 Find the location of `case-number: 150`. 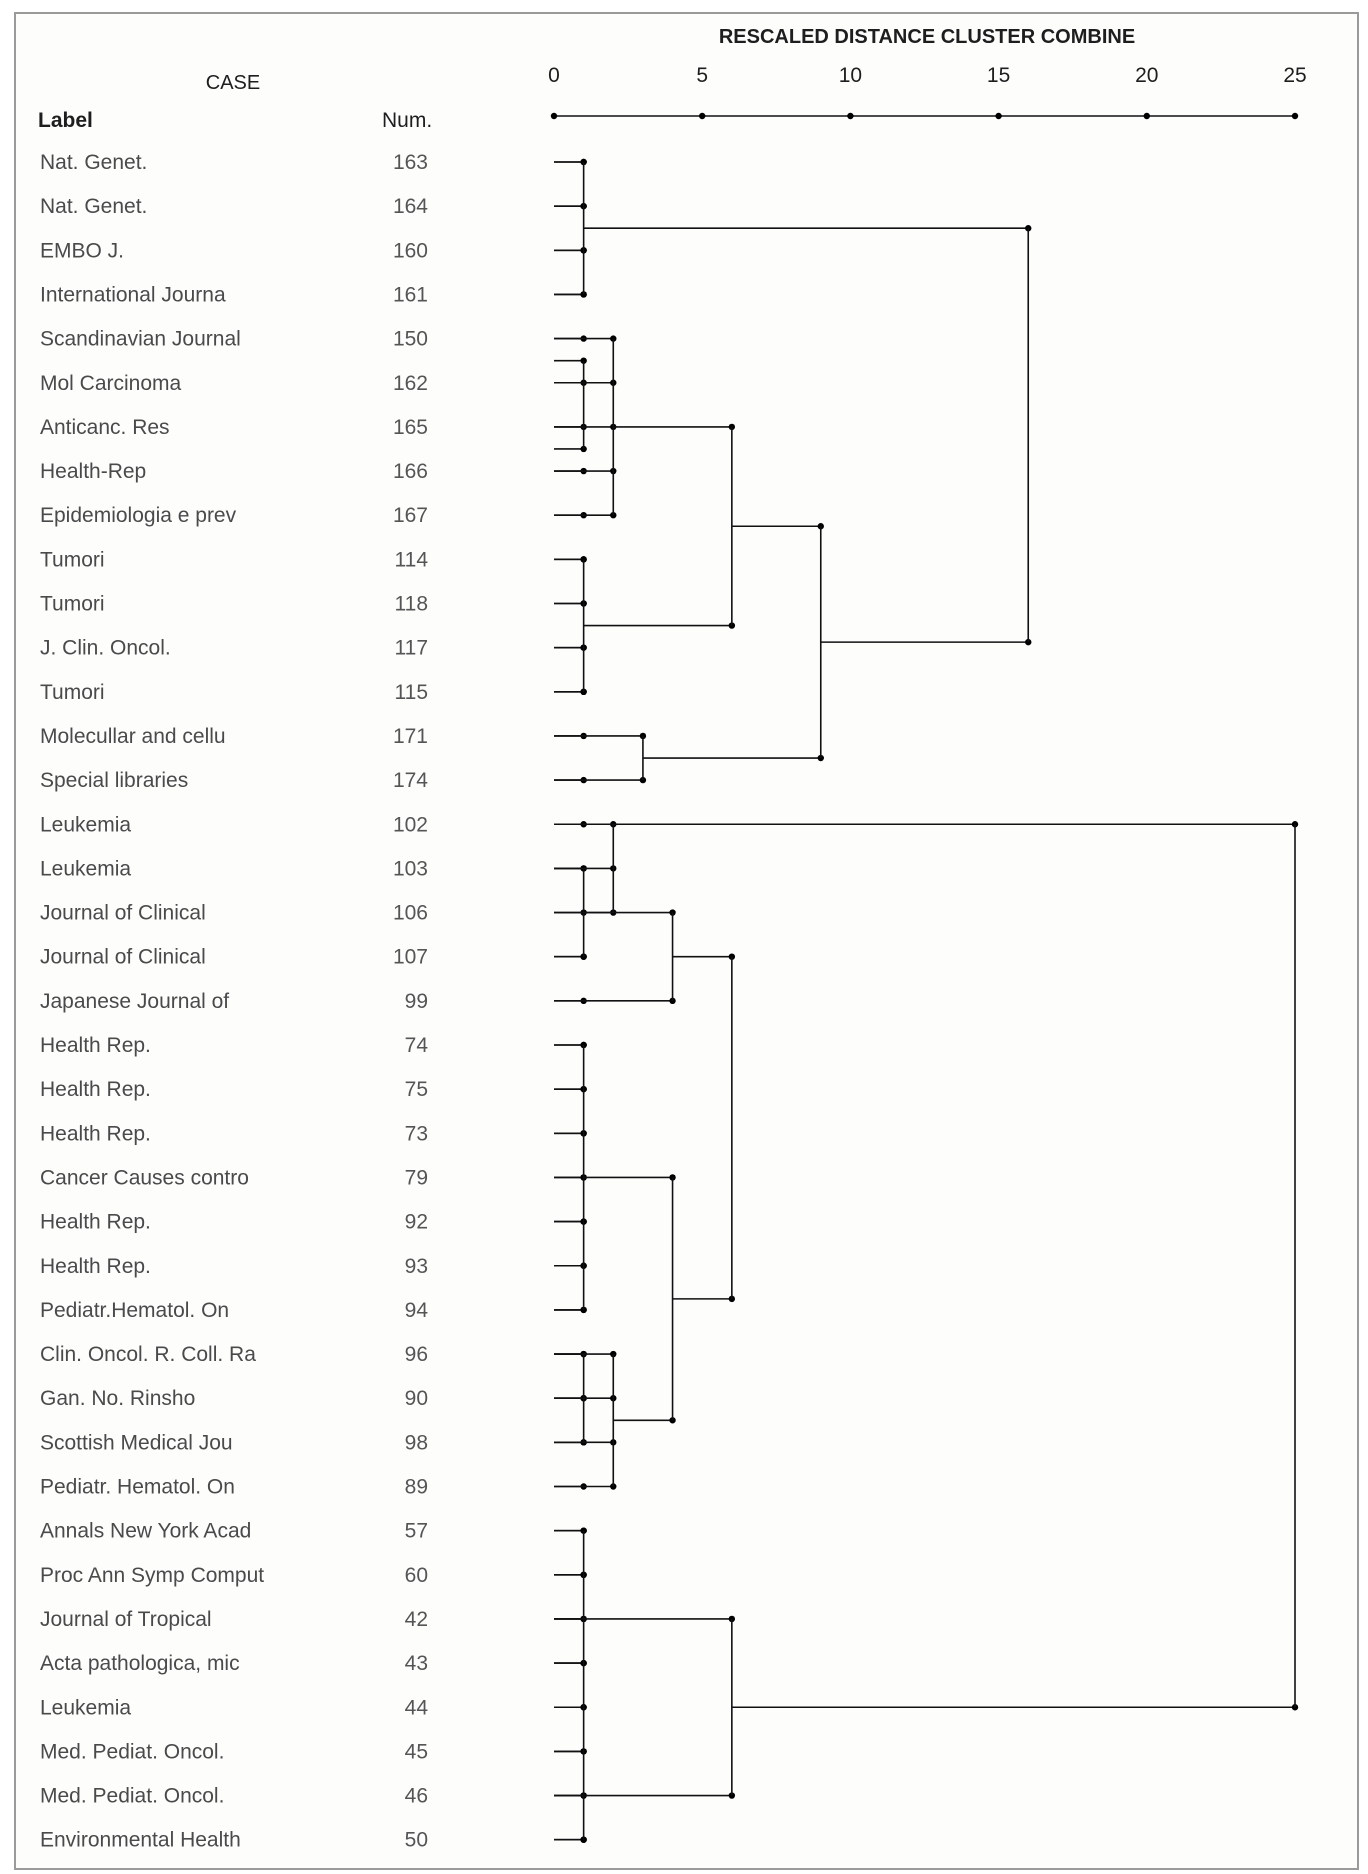

case-number: 150 is located at coordinates (410, 339).